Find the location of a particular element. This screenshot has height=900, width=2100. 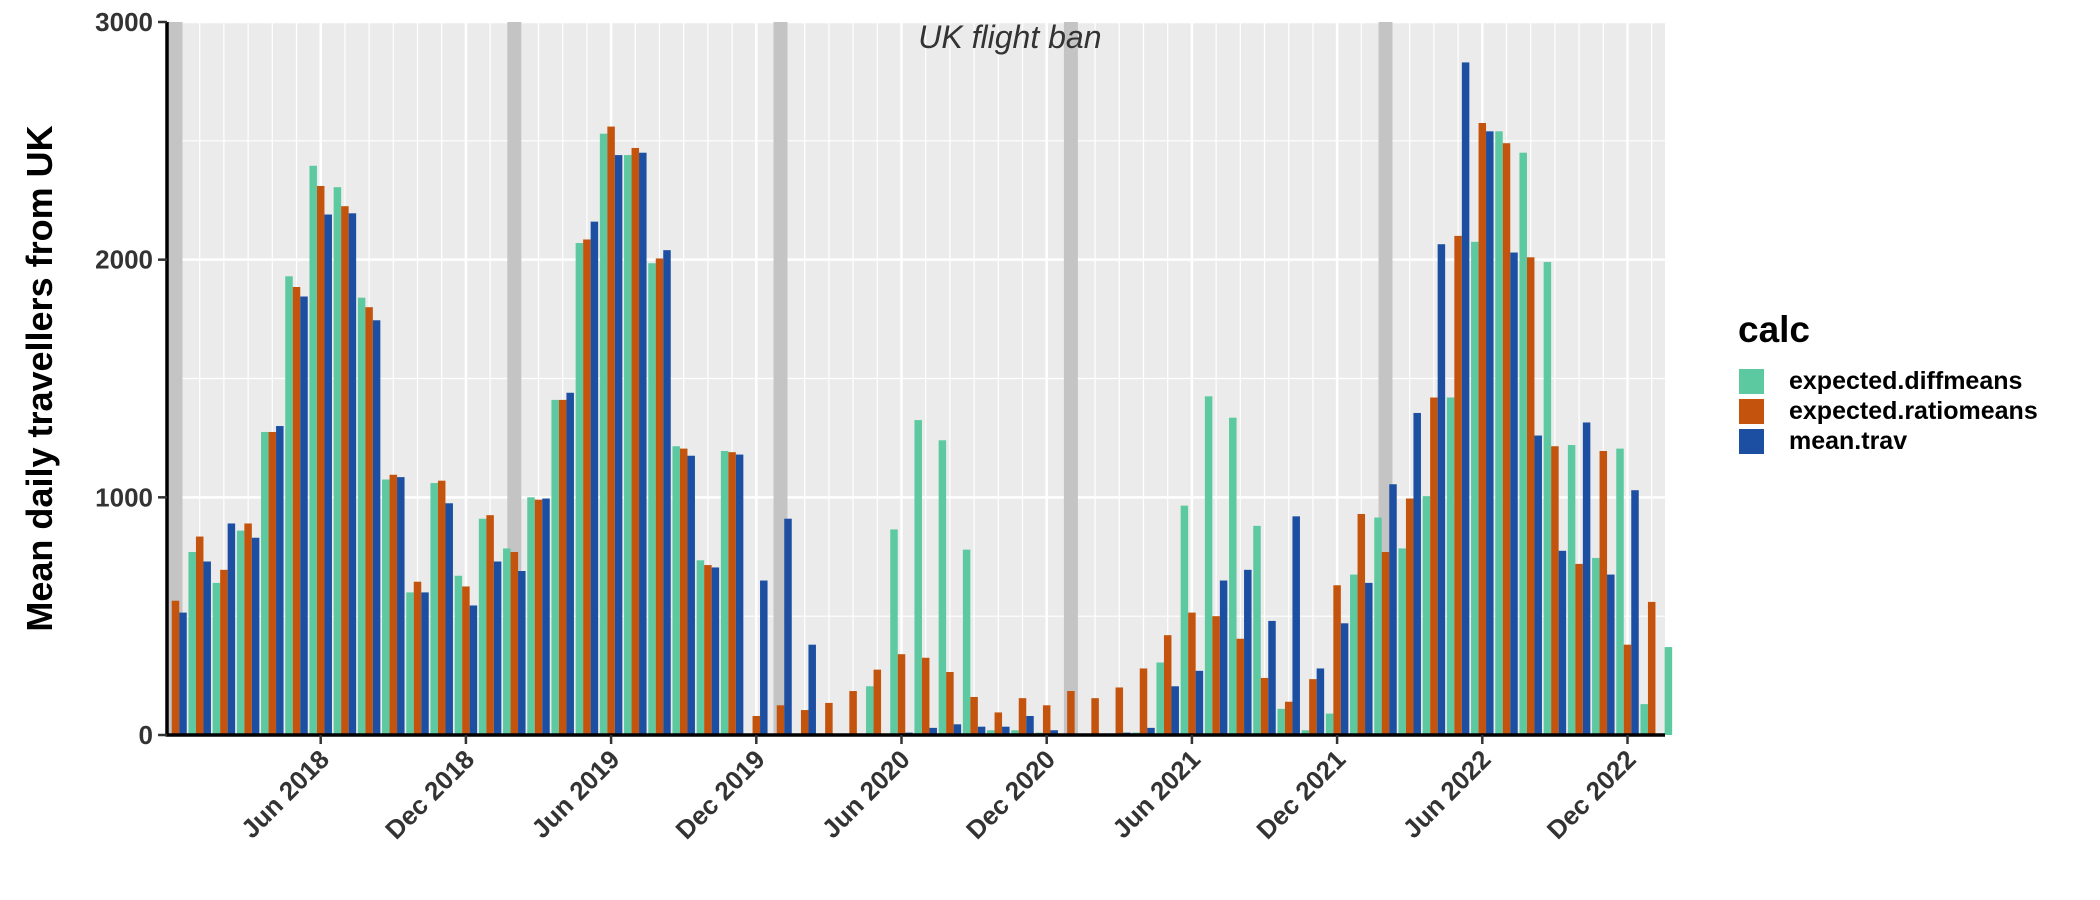

x-tick-label: Jun 2019 is located at coordinates (575, 794).